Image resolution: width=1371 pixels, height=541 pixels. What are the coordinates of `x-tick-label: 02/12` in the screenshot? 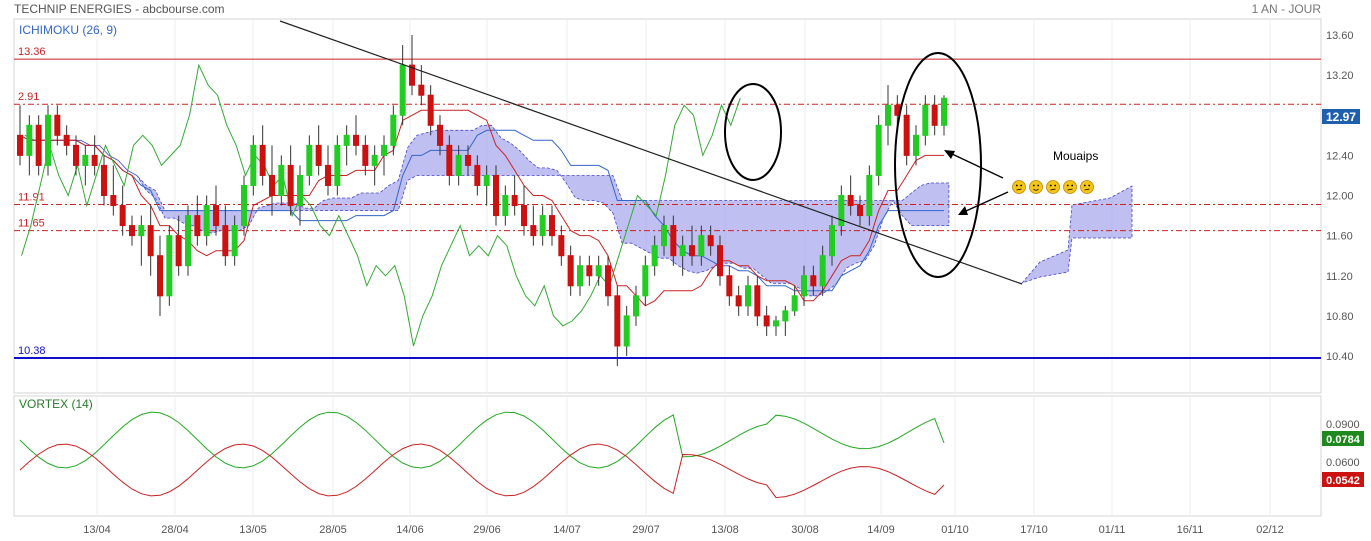 It's located at (1270, 530).